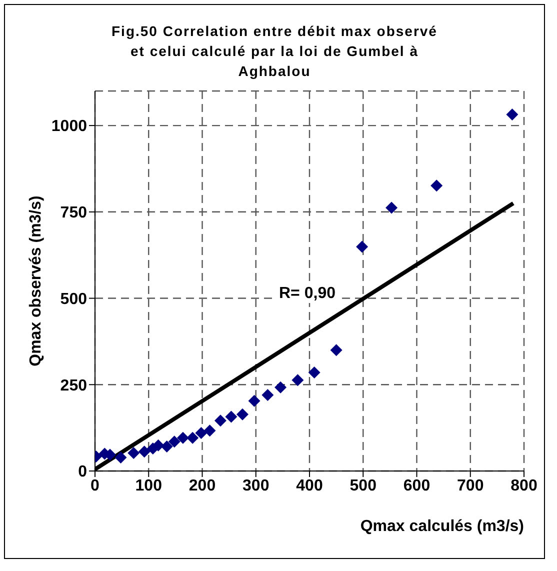 Image resolution: width=557 pixels, height=571 pixels. I want to click on y-tick-label: 250, so click(74, 385).